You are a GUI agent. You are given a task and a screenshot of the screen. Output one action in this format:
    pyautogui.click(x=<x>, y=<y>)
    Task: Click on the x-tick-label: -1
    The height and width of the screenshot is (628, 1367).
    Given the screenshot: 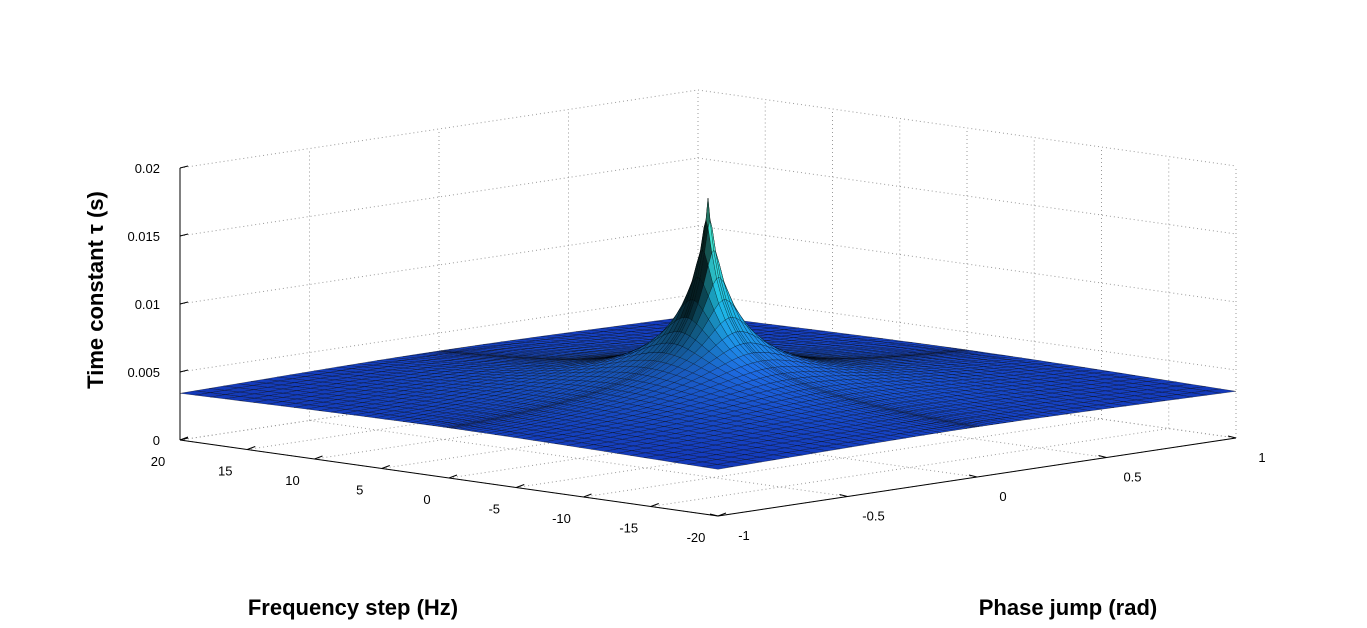 What is the action you would take?
    pyautogui.click(x=744, y=535)
    